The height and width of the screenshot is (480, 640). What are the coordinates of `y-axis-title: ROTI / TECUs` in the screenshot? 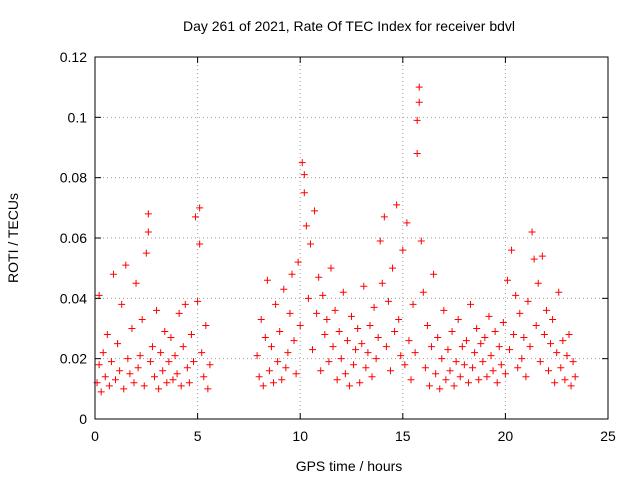 It's located at (13, 238).